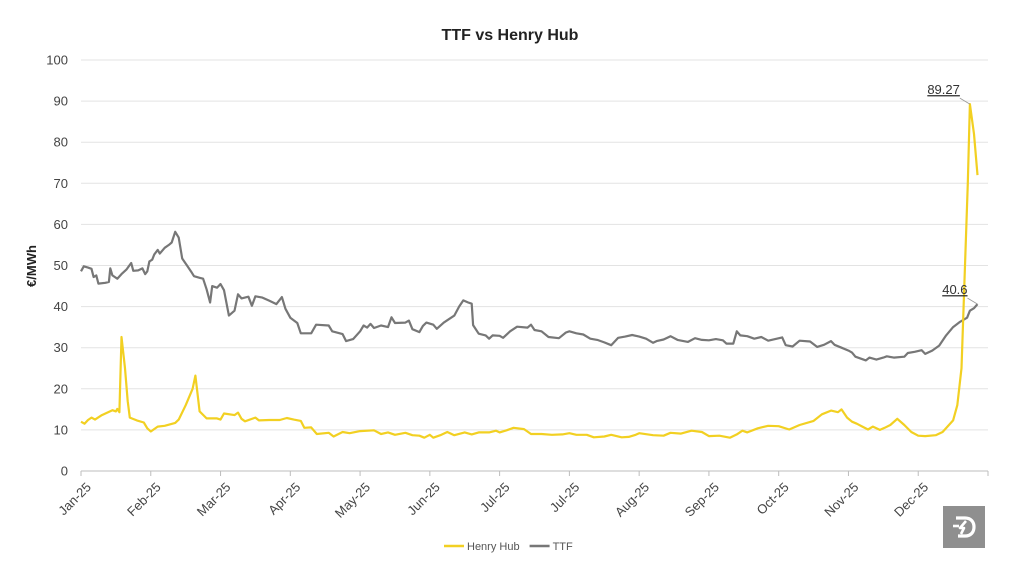 This screenshot has width=1024, height=576. What do you see at coordinates (423, 498) in the screenshot?
I see `x-tick-label: Jun-25` at bounding box center [423, 498].